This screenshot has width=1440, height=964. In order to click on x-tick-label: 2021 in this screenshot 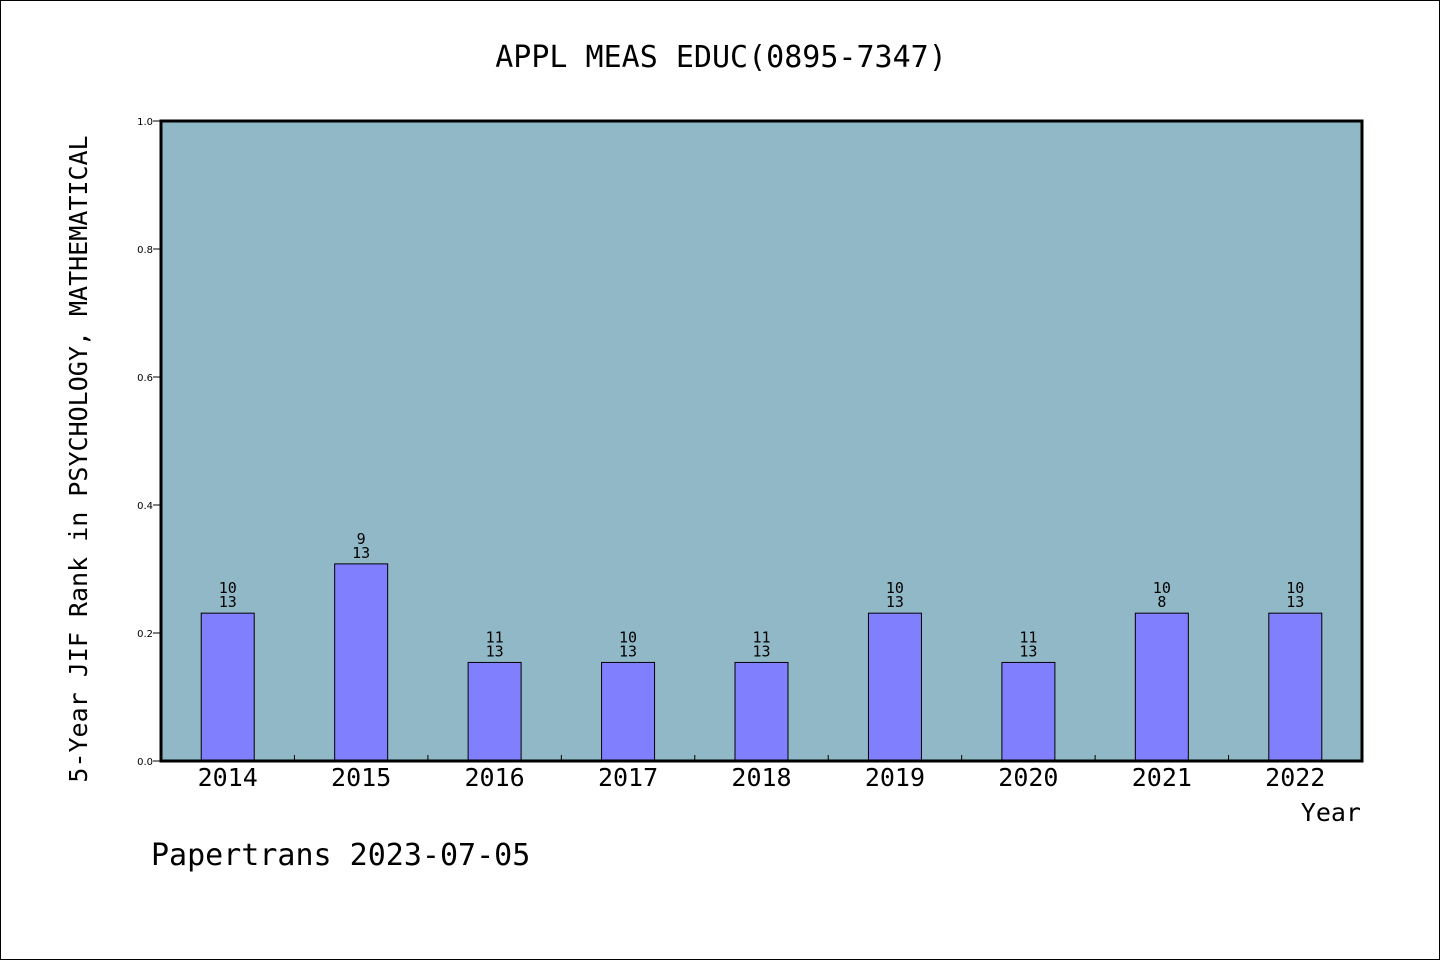, I will do `click(1162, 777)`.